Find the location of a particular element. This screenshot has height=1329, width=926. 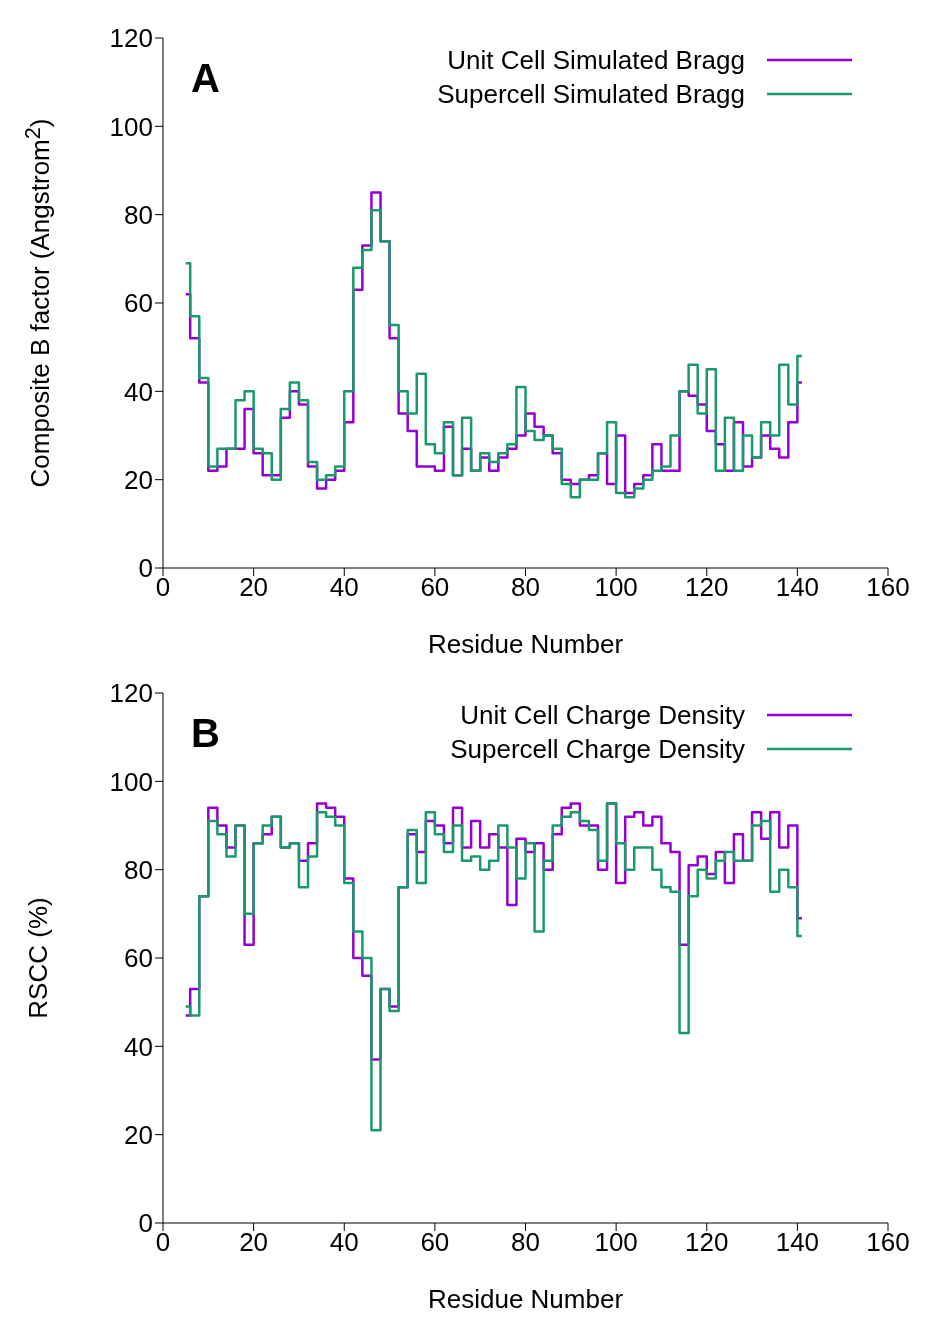

legend-label: Supercell Simulated Bragg is located at coordinates (591, 94).